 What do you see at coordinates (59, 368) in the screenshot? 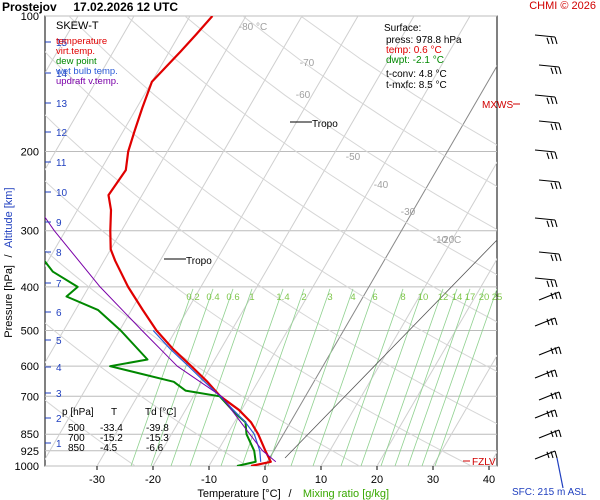
I see `altitude-tick-label: 4` at bounding box center [59, 368].